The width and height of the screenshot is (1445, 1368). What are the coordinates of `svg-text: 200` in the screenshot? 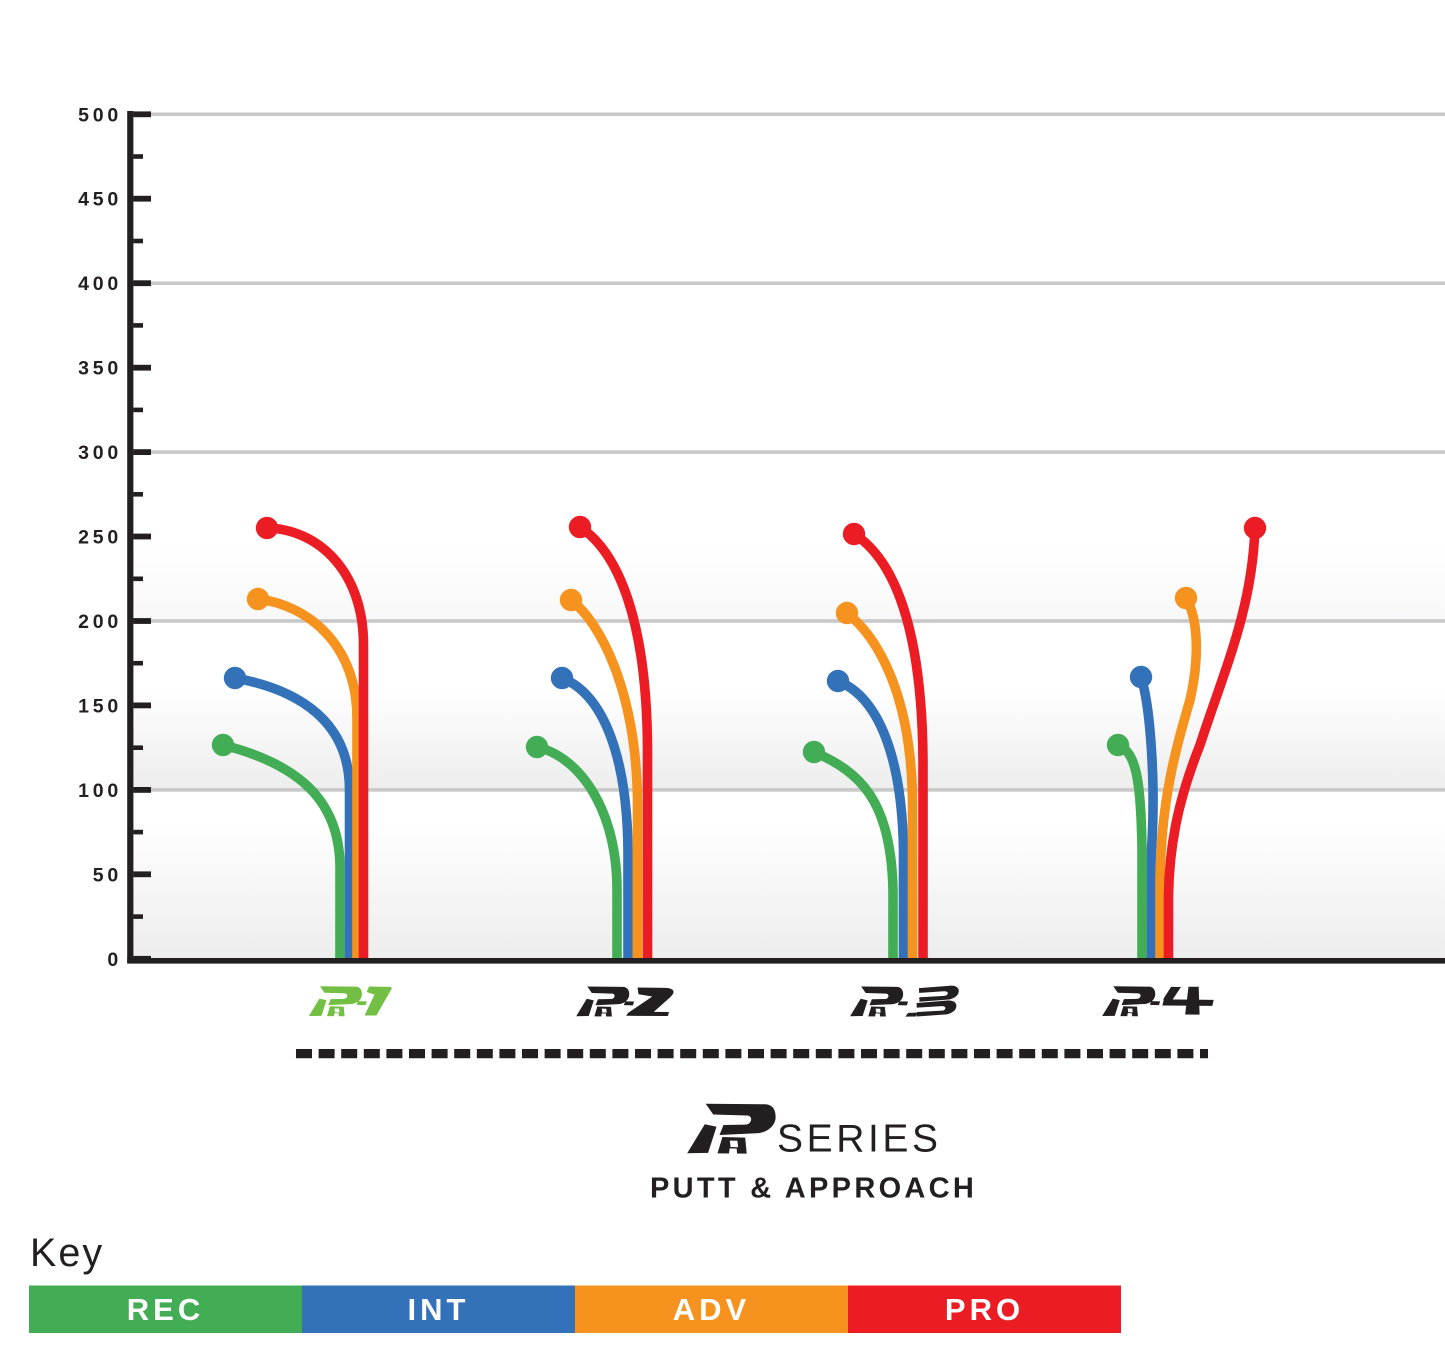 It's located at (100, 622).